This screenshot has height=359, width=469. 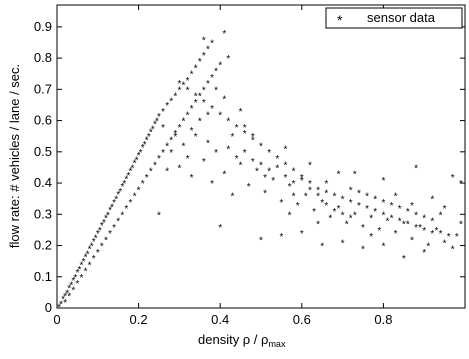 I want to click on x-tick-label: 0.6, so click(x=302, y=319).